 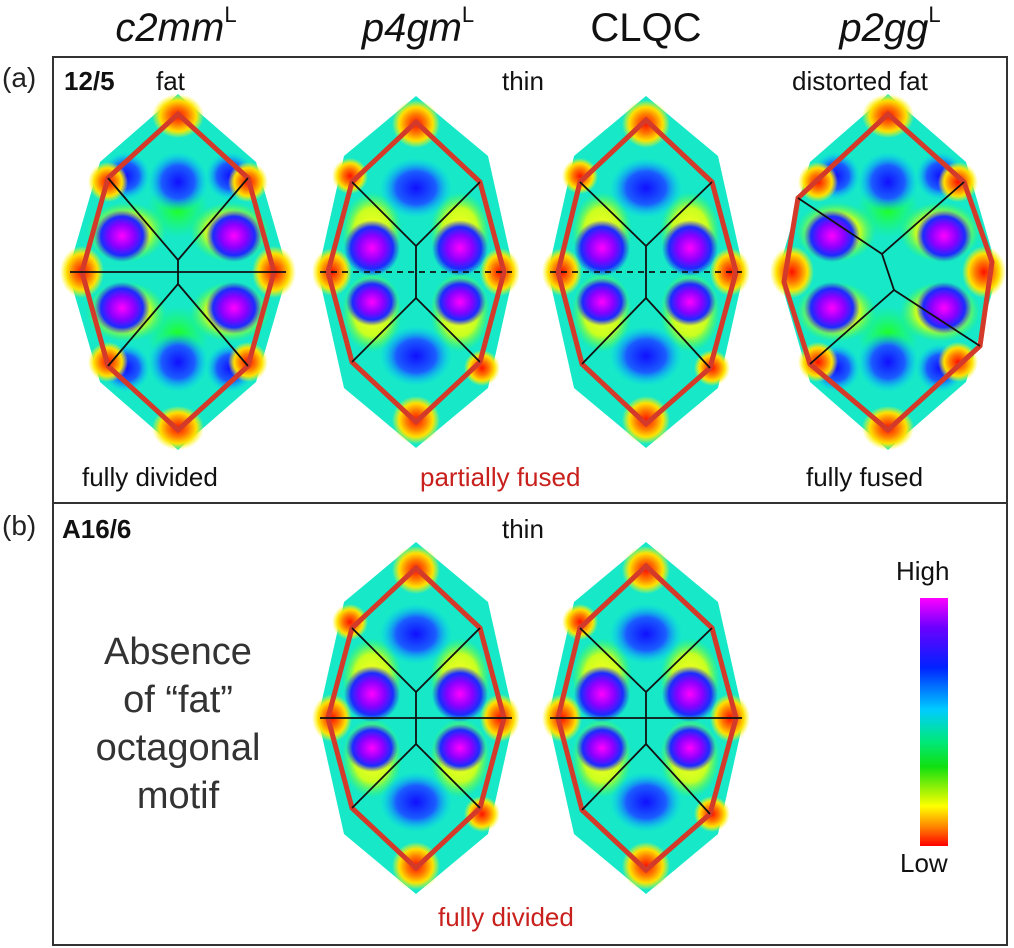 What do you see at coordinates (646, 272) in the screenshot?
I see `motif-clqc-a` at bounding box center [646, 272].